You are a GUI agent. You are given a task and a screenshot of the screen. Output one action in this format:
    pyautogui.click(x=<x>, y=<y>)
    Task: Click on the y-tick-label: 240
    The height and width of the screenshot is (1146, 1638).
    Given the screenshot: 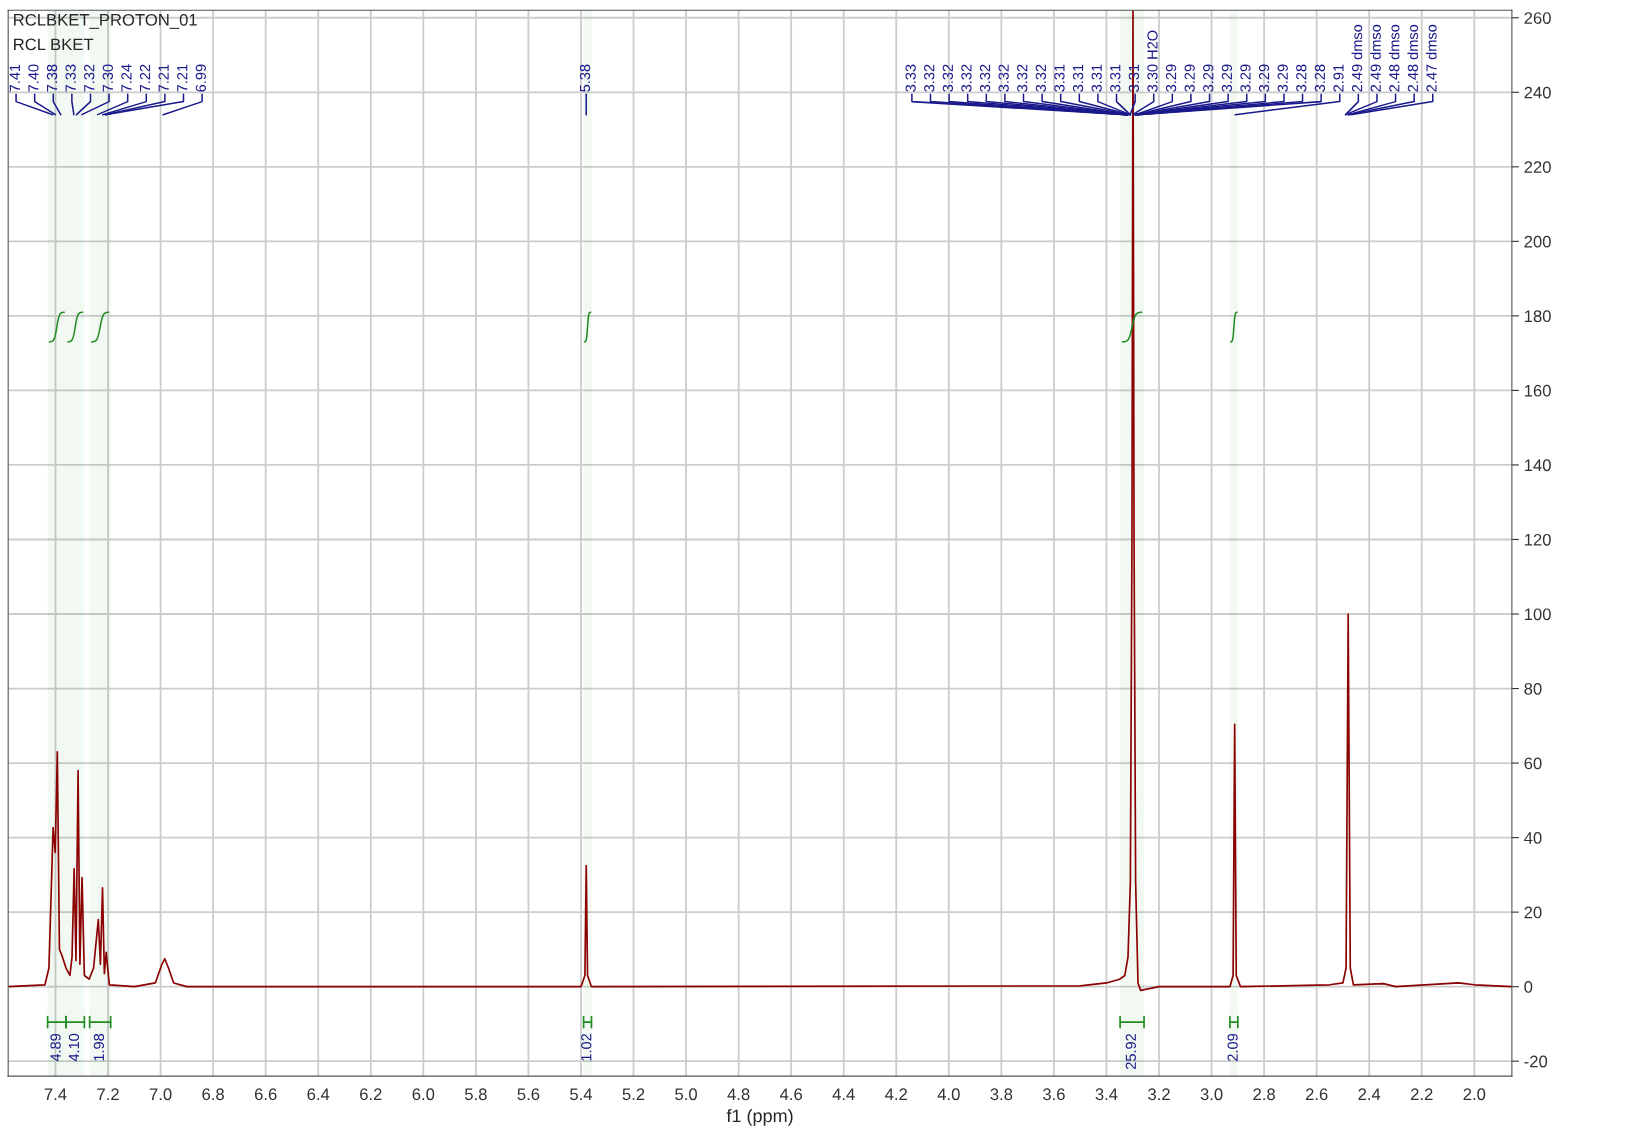 What is the action you would take?
    pyautogui.click(x=1537, y=92)
    